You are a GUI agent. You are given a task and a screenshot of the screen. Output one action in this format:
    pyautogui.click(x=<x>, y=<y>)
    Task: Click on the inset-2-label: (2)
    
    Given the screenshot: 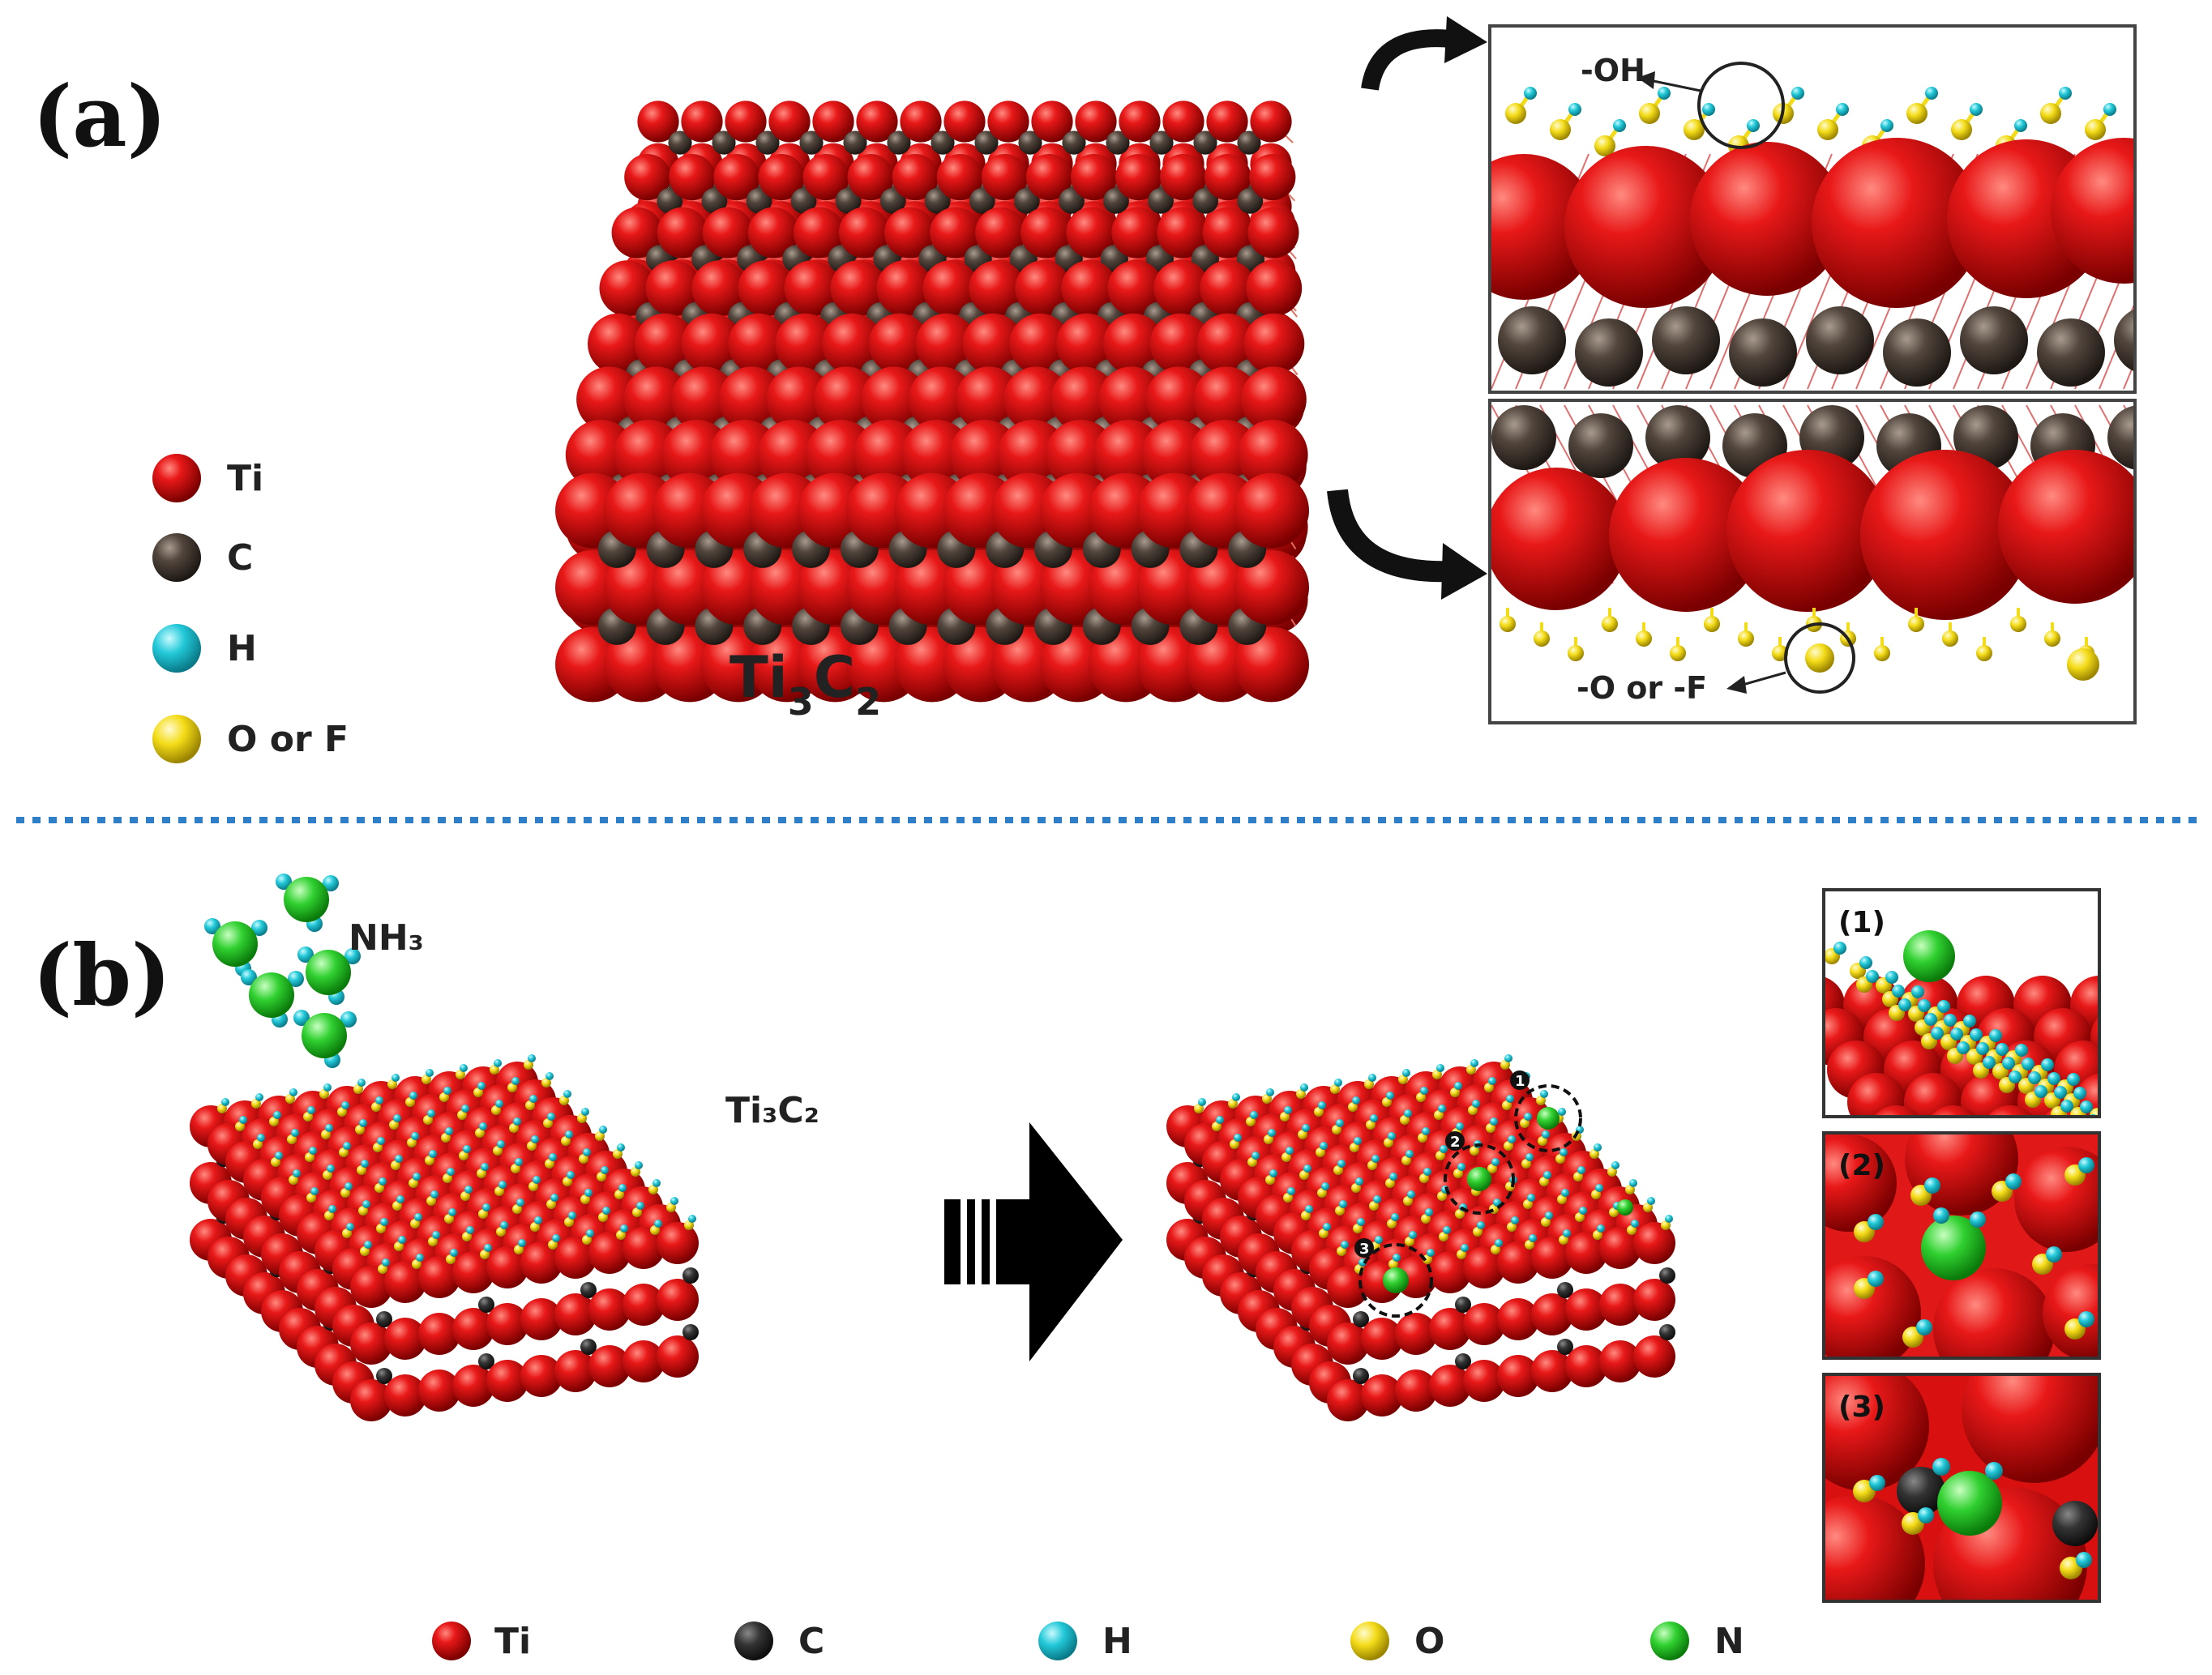 What is the action you would take?
    pyautogui.click(x=1861, y=1165)
    